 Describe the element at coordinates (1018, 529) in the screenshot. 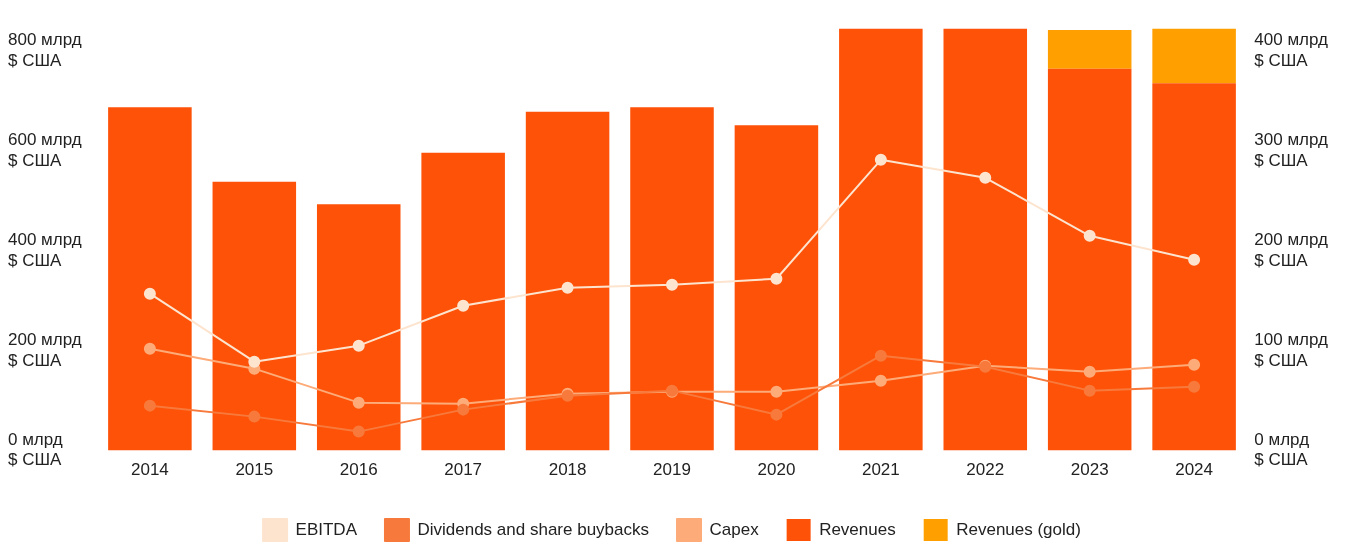

I see `legend-label: Revenues (gold)` at that location.